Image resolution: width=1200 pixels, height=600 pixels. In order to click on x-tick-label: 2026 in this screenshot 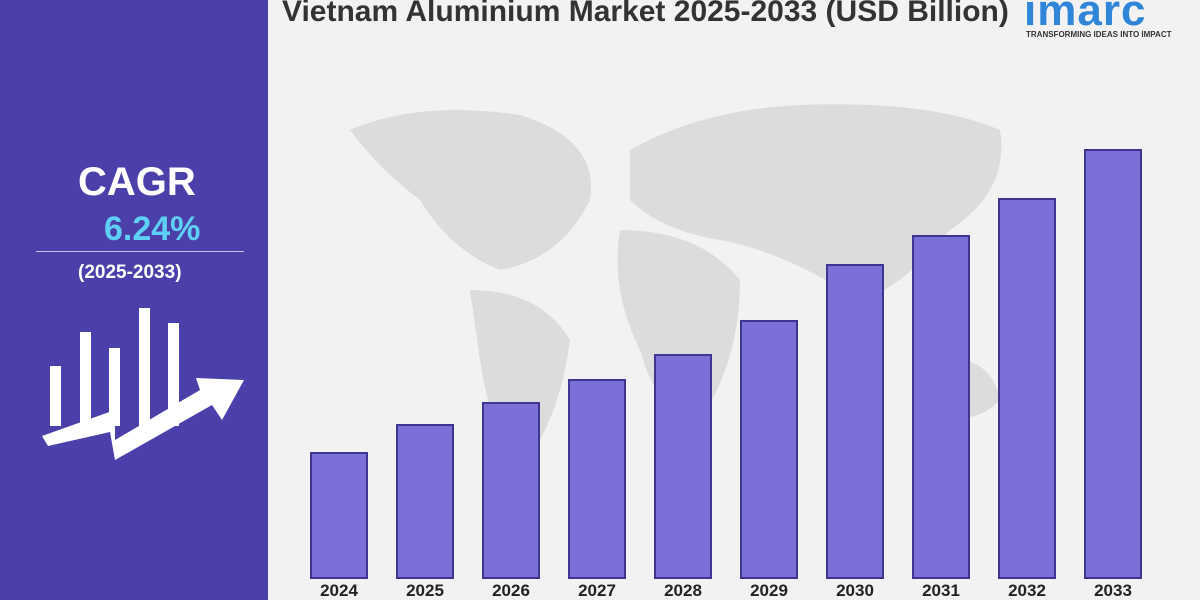, I will do `click(511, 590)`.